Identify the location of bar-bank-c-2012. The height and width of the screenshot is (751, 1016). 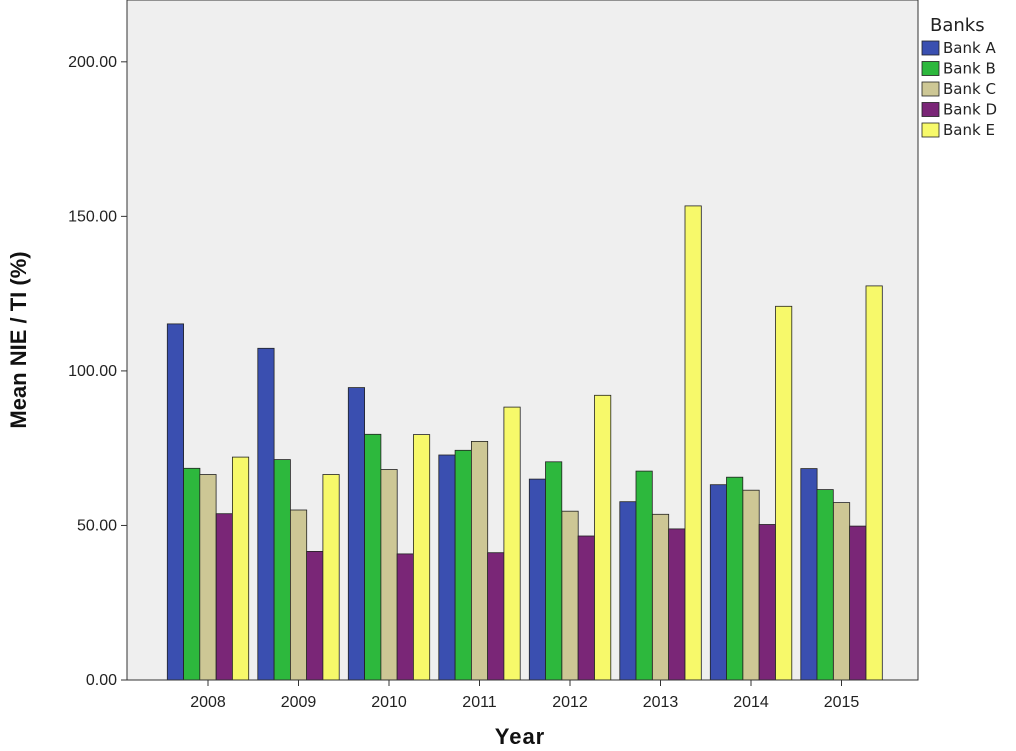
(570, 595).